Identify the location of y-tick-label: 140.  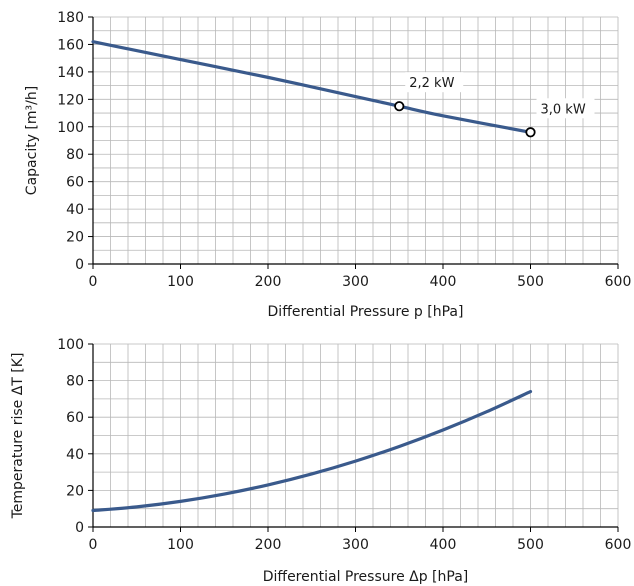
(70, 73).